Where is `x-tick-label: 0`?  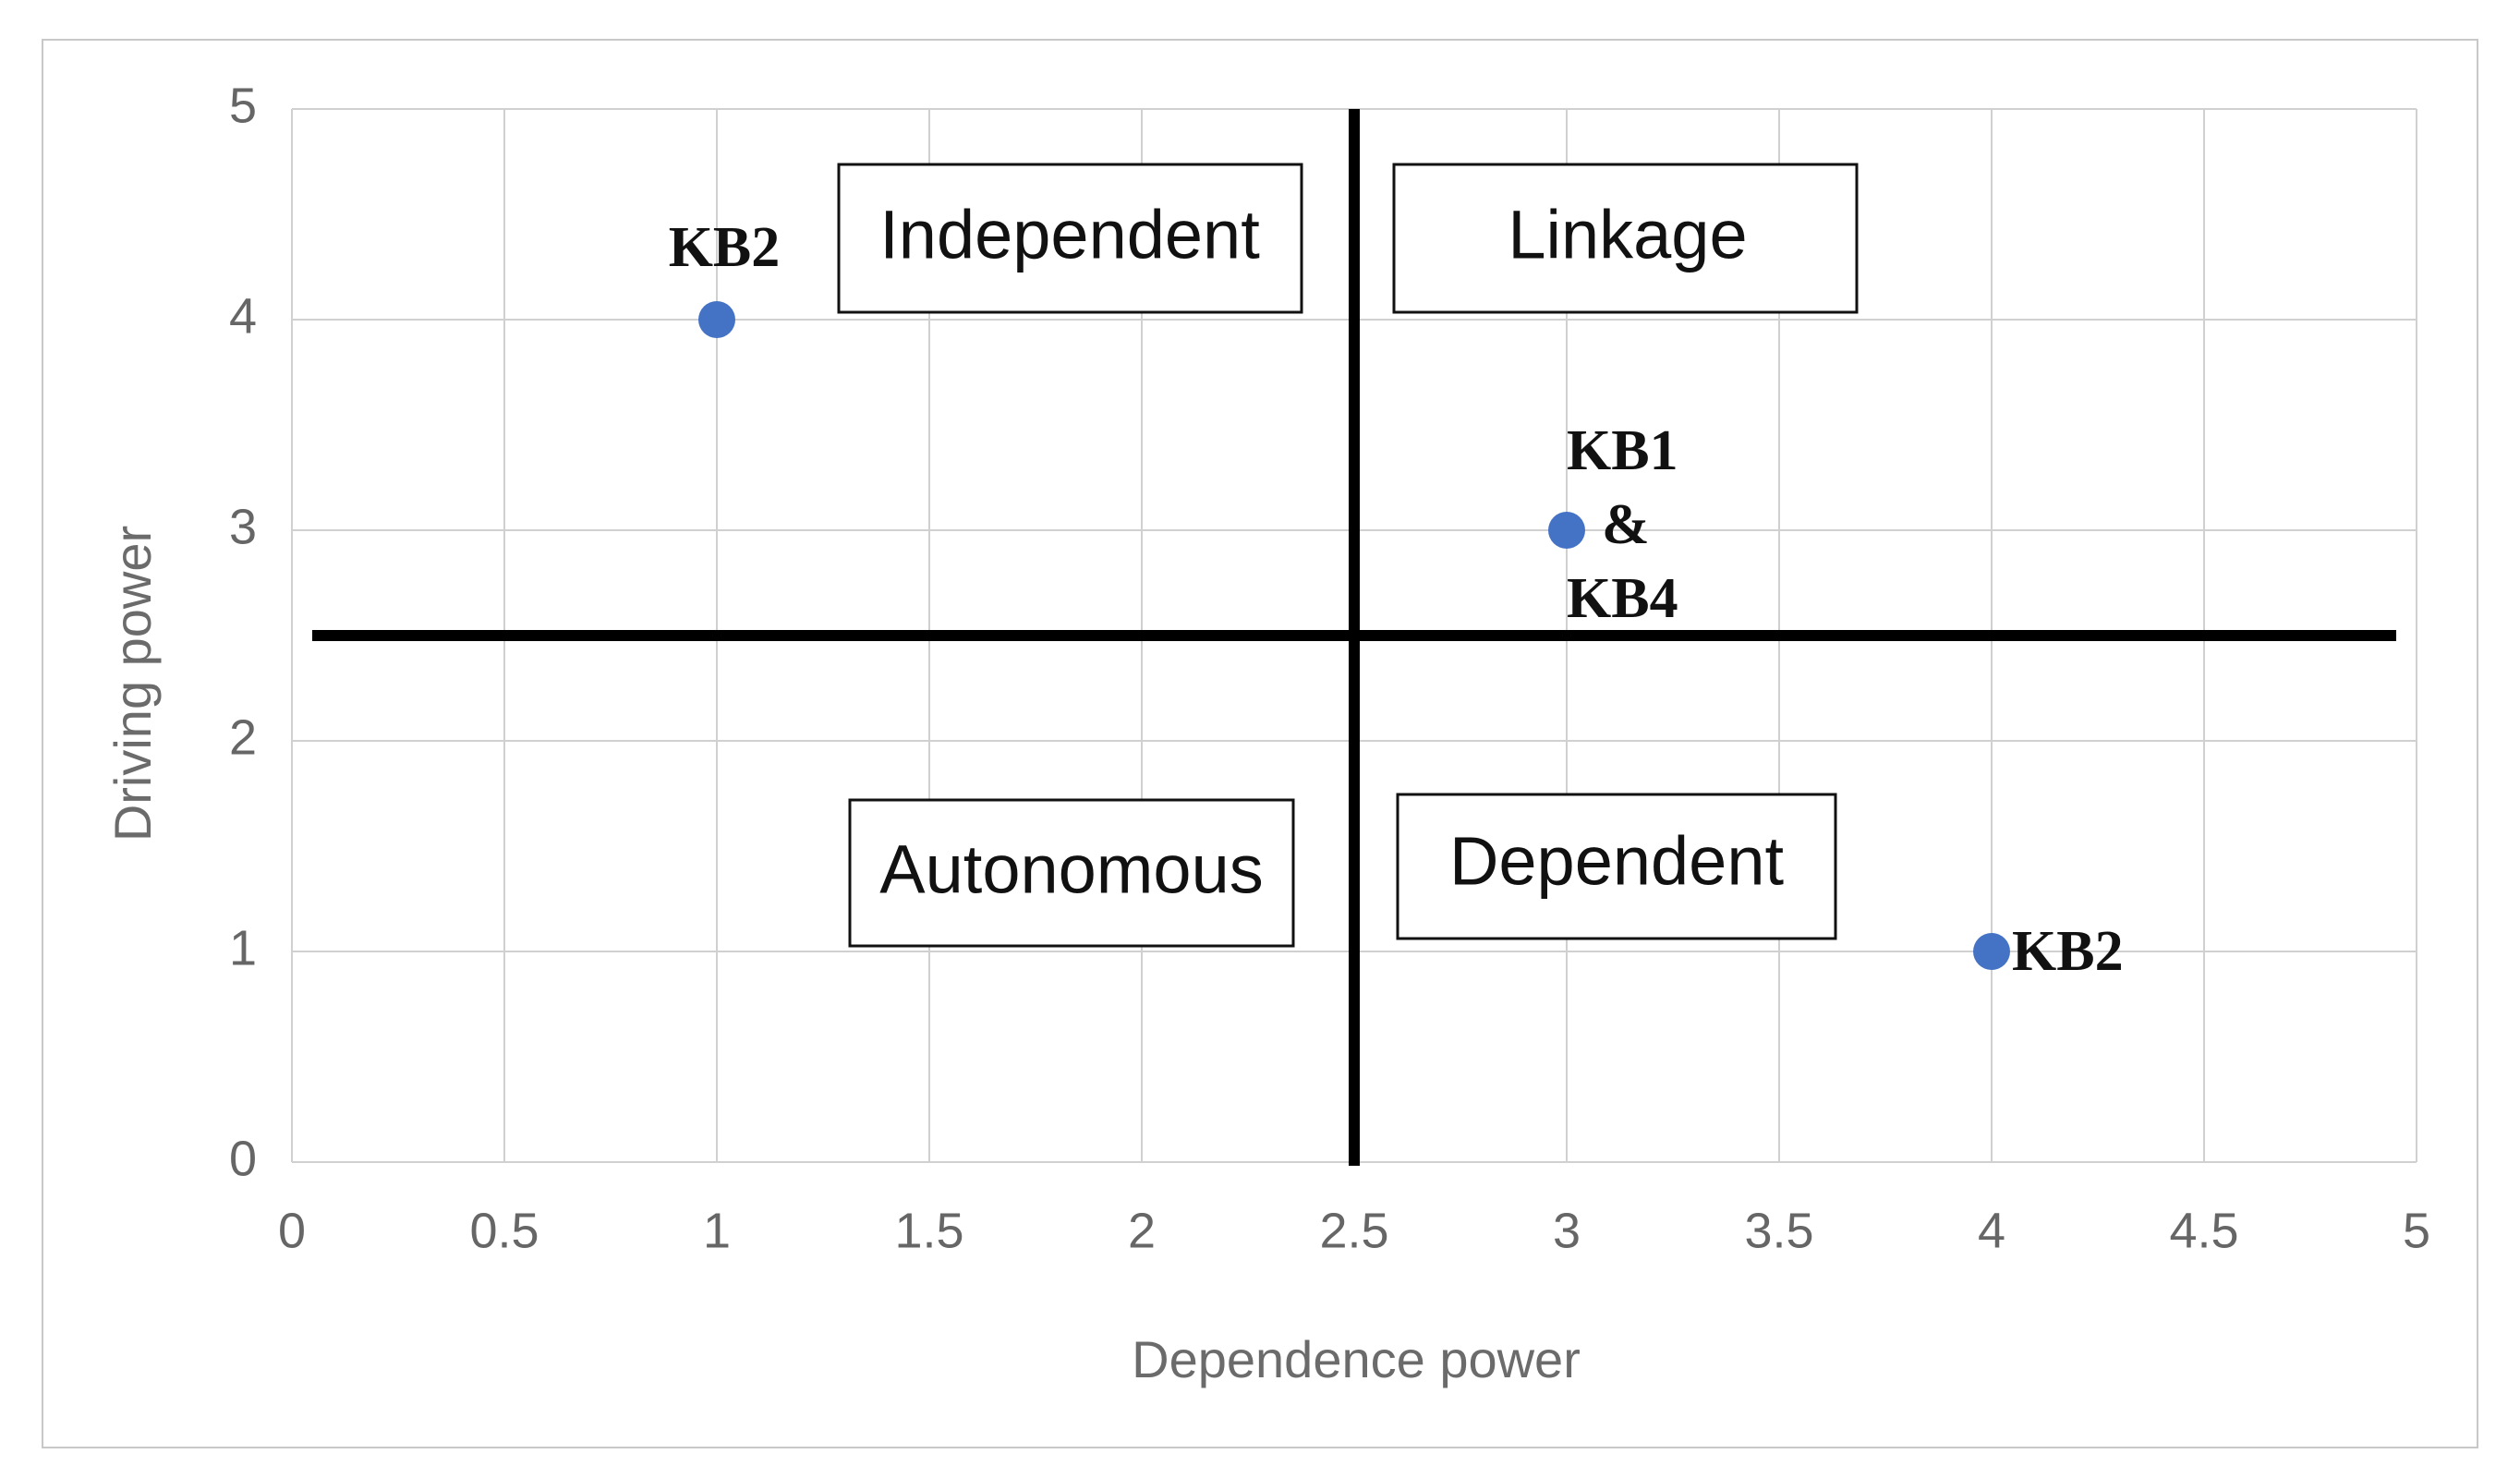 x-tick-label: 0 is located at coordinates (292, 1230).